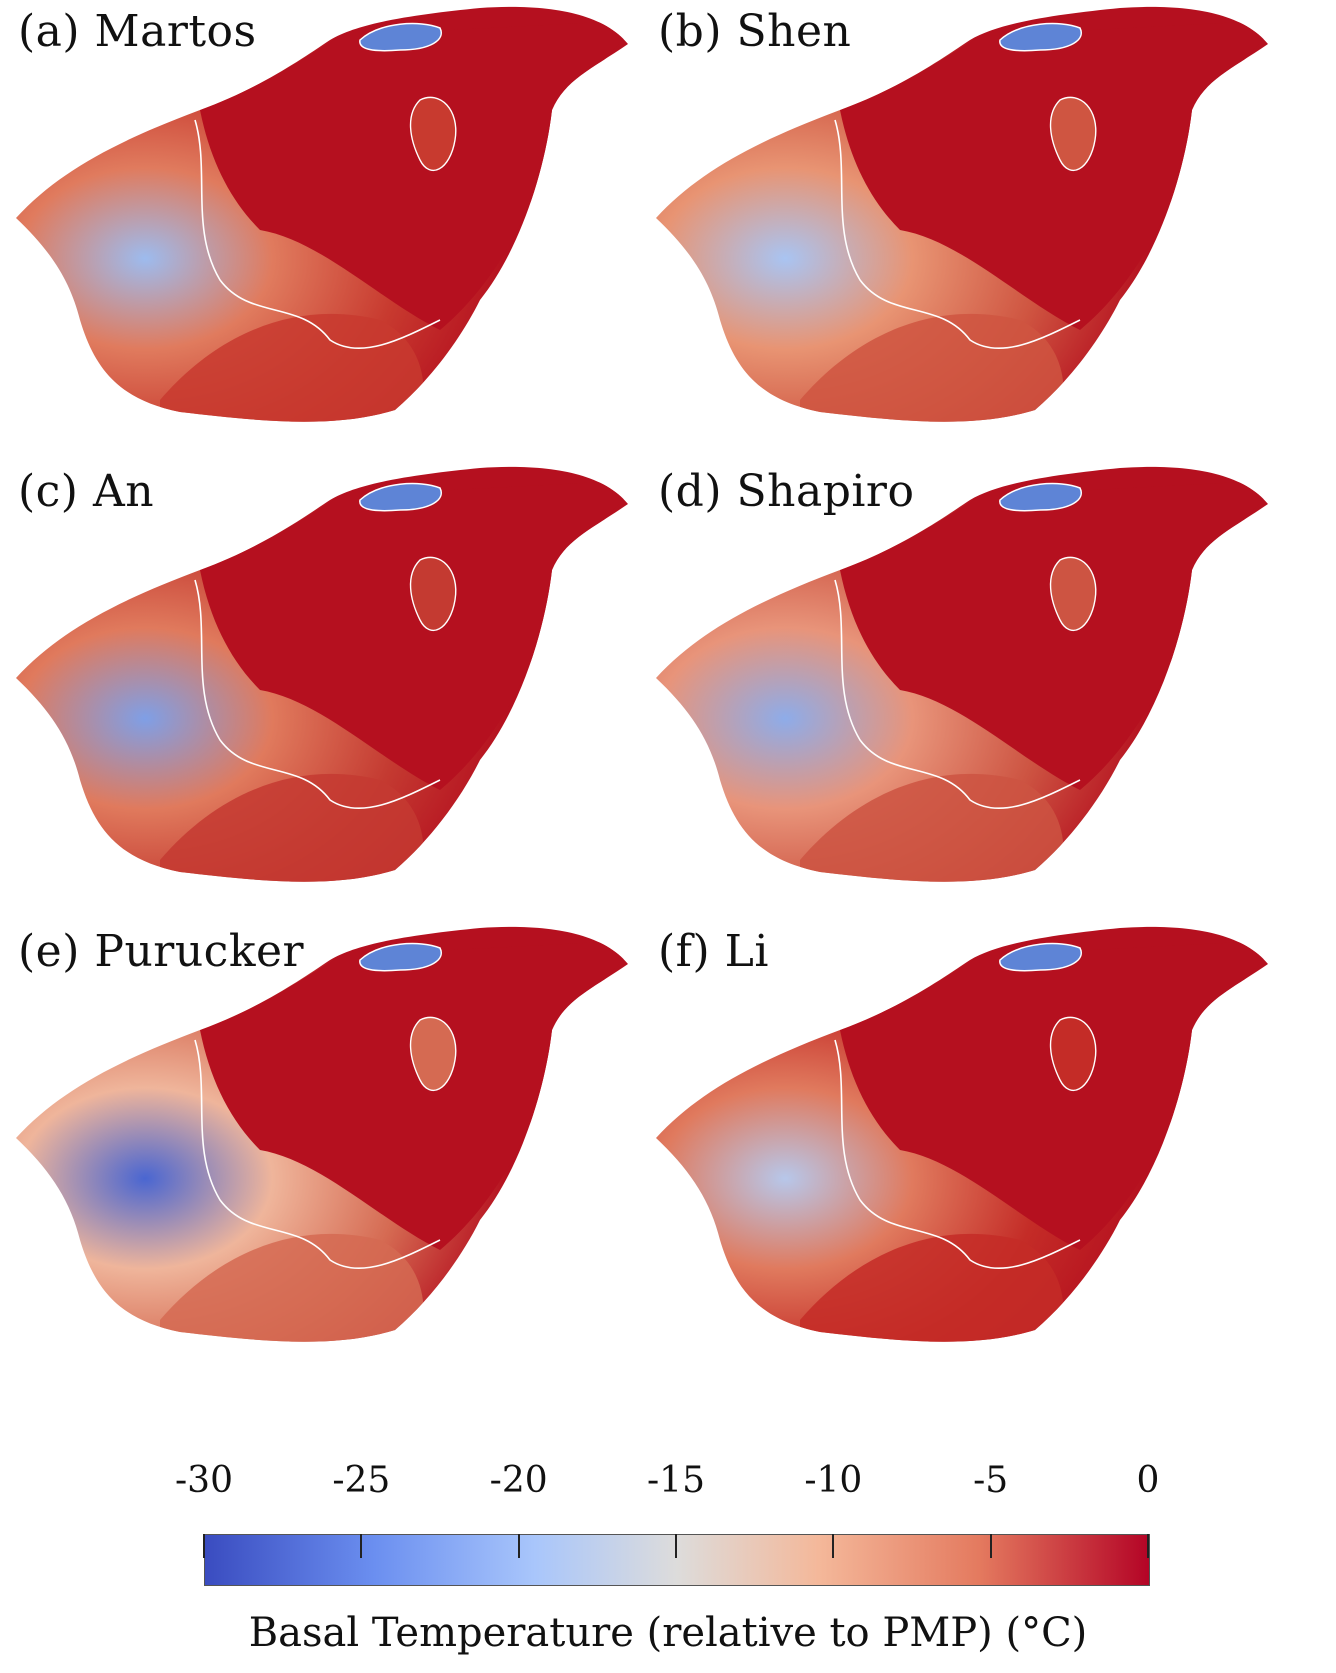  I want to click on map-panel: (b) Shen, so click(970, 235).